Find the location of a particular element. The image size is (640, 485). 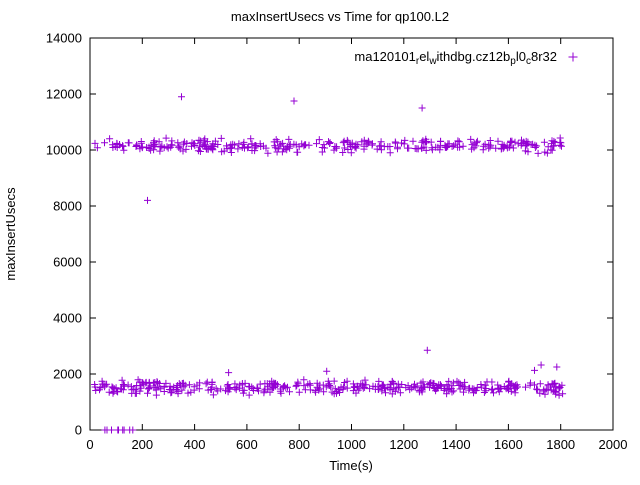

x-tick-label: 800 is located at coordinates (299, 444).